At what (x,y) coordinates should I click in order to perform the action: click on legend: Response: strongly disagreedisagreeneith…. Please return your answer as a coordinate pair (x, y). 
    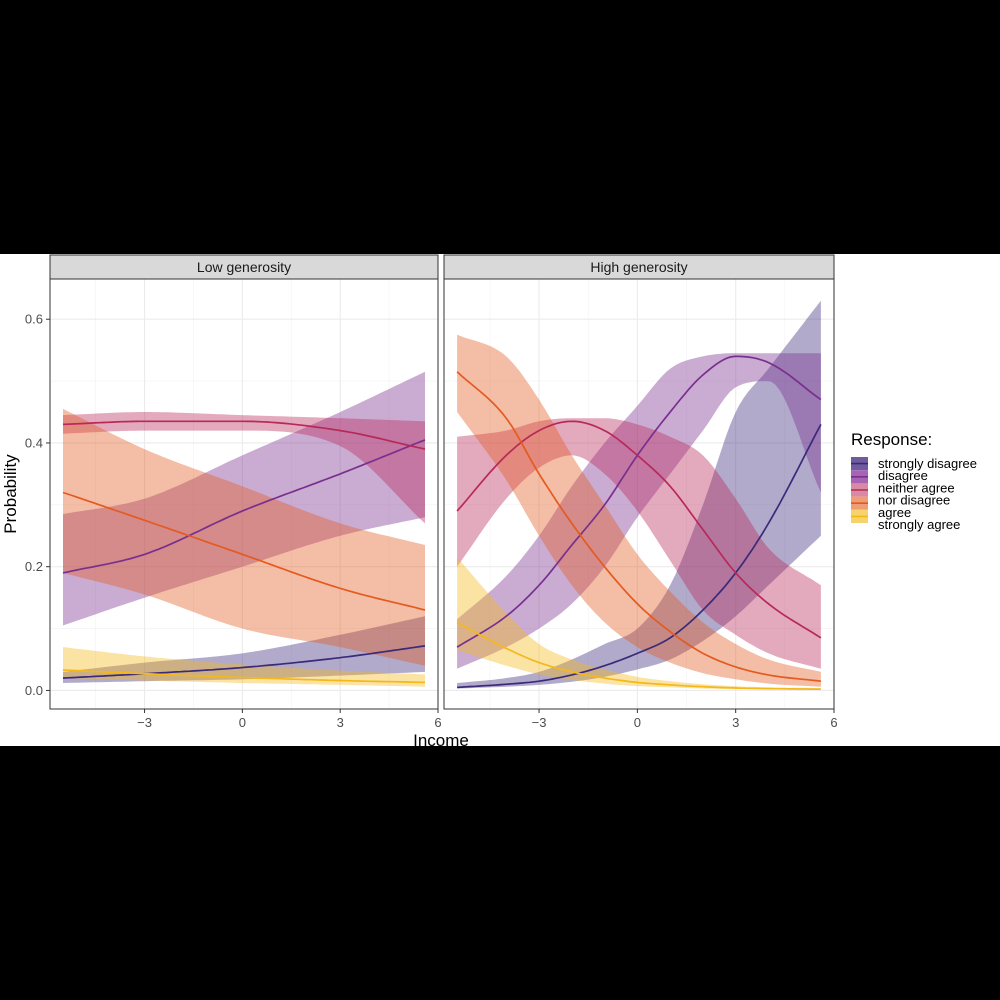
    Looking at the image, I should click on (914, 481).